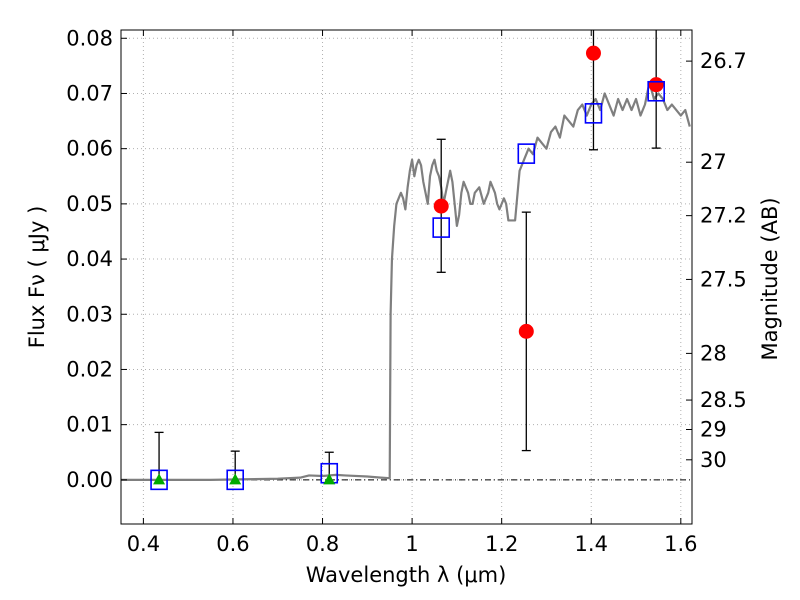 This screenshot has width=800, height=600. What do you see at coordinates (723, 216) in the screenshot?
I see `mag-tick-label: 27.2` at bounding box center [723, 216].